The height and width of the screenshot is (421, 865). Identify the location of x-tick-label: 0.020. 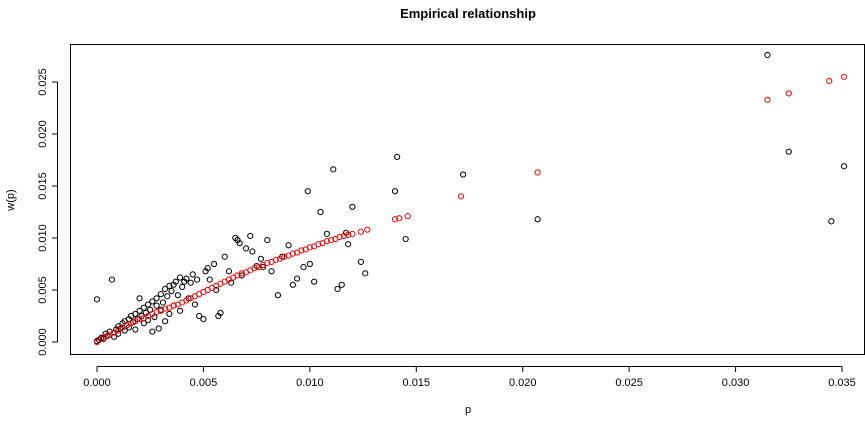
(523, 383).